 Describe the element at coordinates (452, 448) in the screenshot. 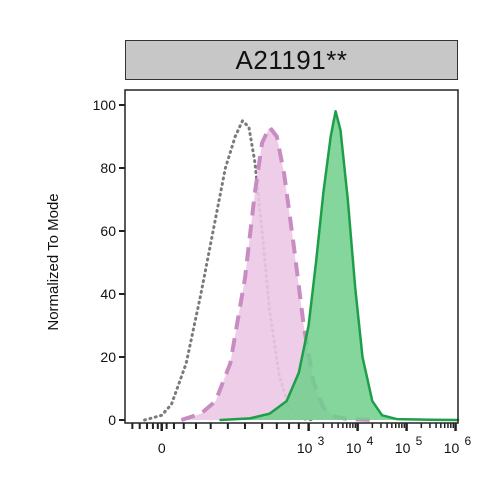

I see `x-tick-label-4: 10` at that location.